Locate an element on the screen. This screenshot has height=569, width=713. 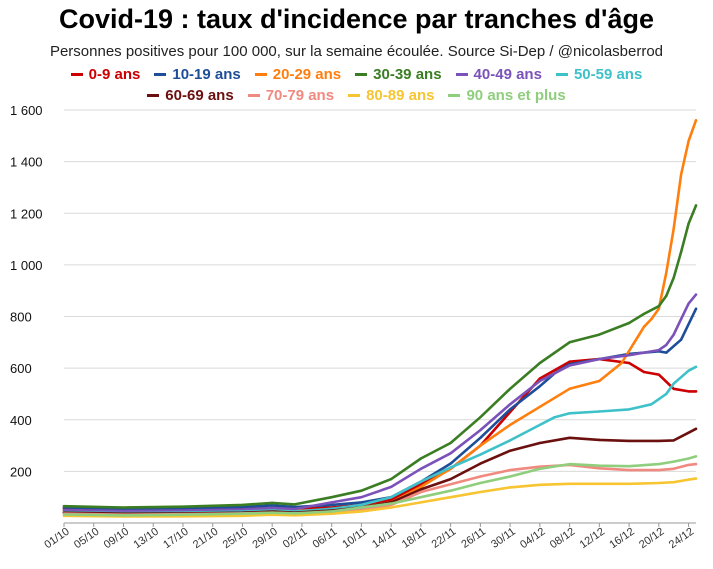
legend-label: 30-39 ans is located at coordinates (407, 74).